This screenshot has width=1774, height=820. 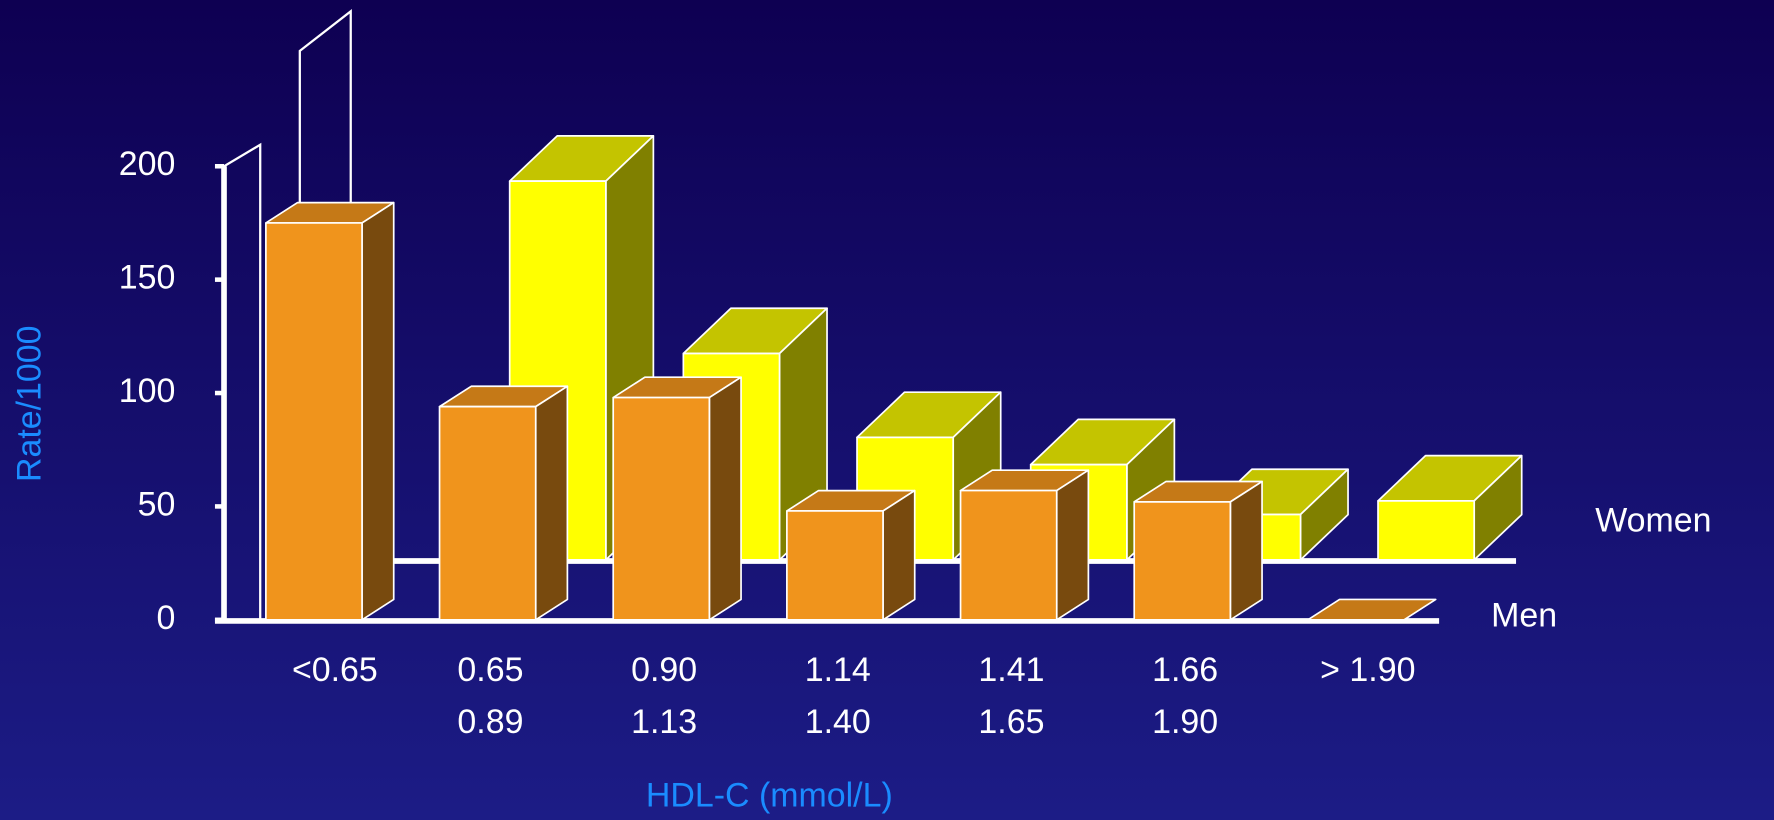 I want to click on x-tick-label: 1.66, so click(x=1185, y=670).